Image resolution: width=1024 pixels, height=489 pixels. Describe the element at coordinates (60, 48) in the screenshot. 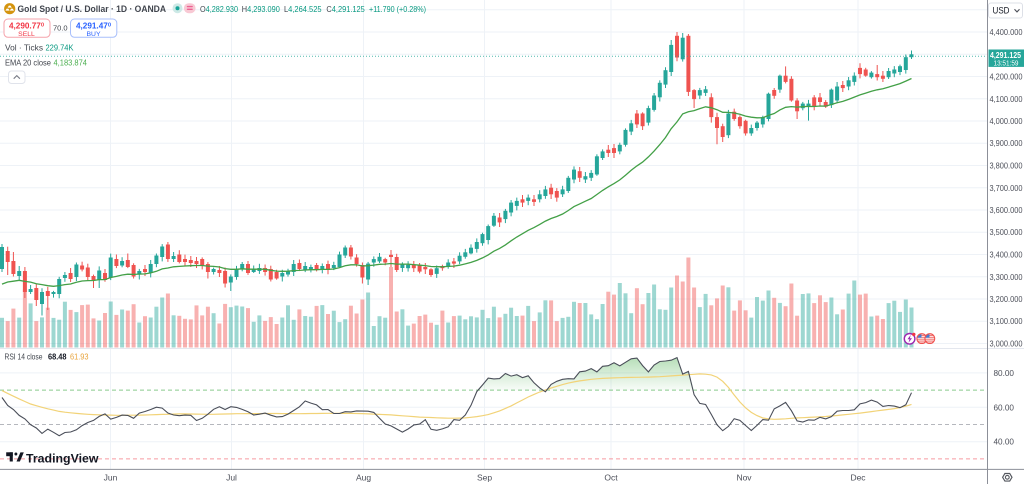

I see `svg-text: 229.74K` at that location.